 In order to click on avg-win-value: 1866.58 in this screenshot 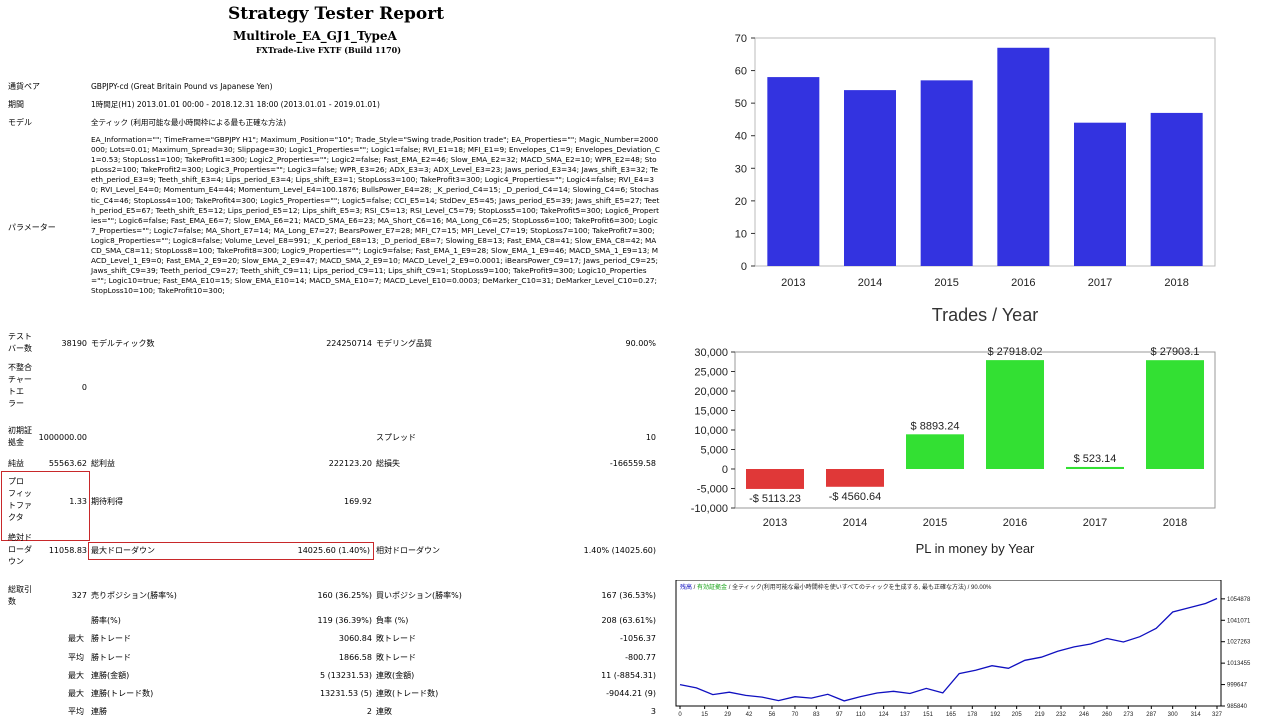, I will do `click(355, 657)`.